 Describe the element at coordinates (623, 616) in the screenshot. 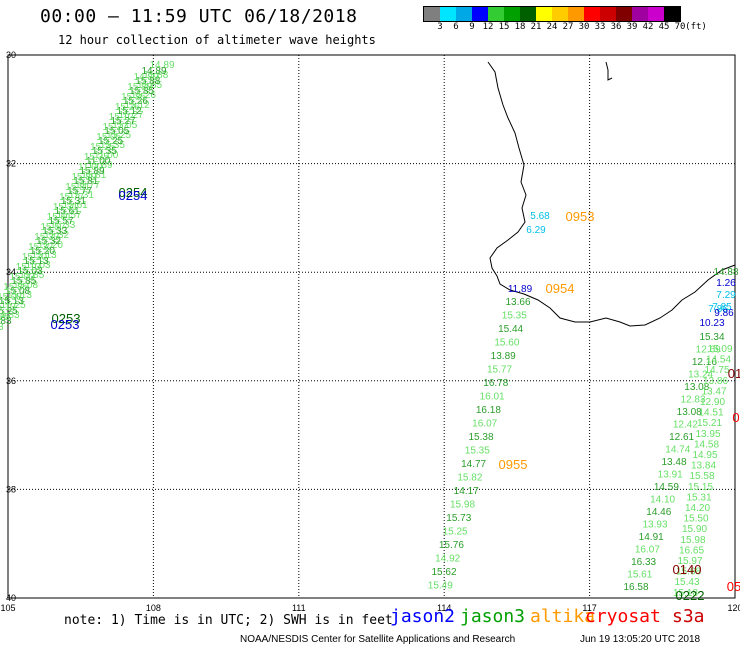

I see `legend-cryosat: cryosat` at that location.